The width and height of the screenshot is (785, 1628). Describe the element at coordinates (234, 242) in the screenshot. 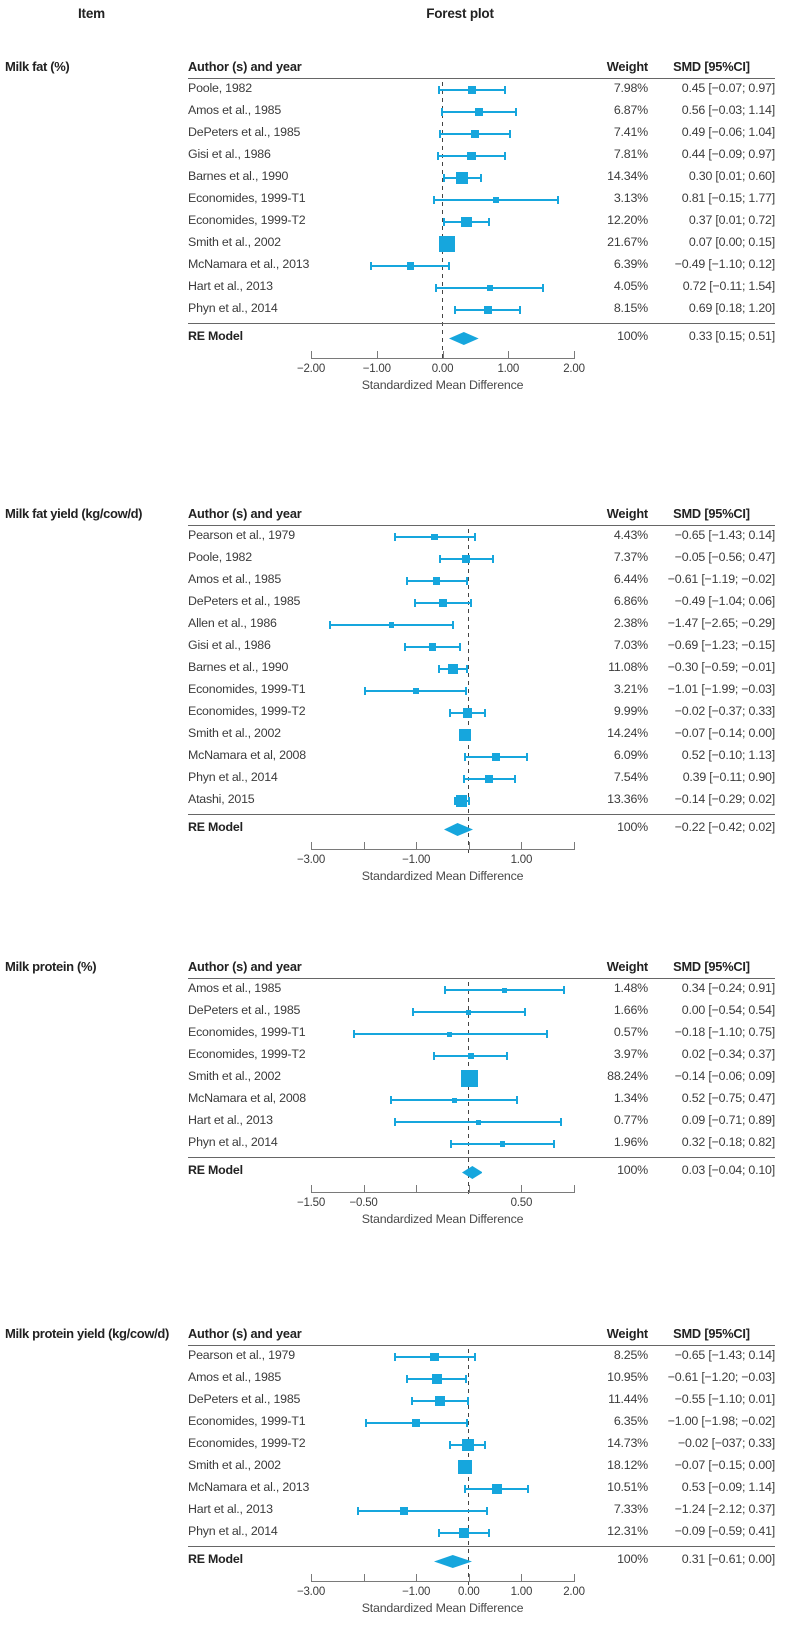

I see `study-author: Smith et al., 2002` at that location.